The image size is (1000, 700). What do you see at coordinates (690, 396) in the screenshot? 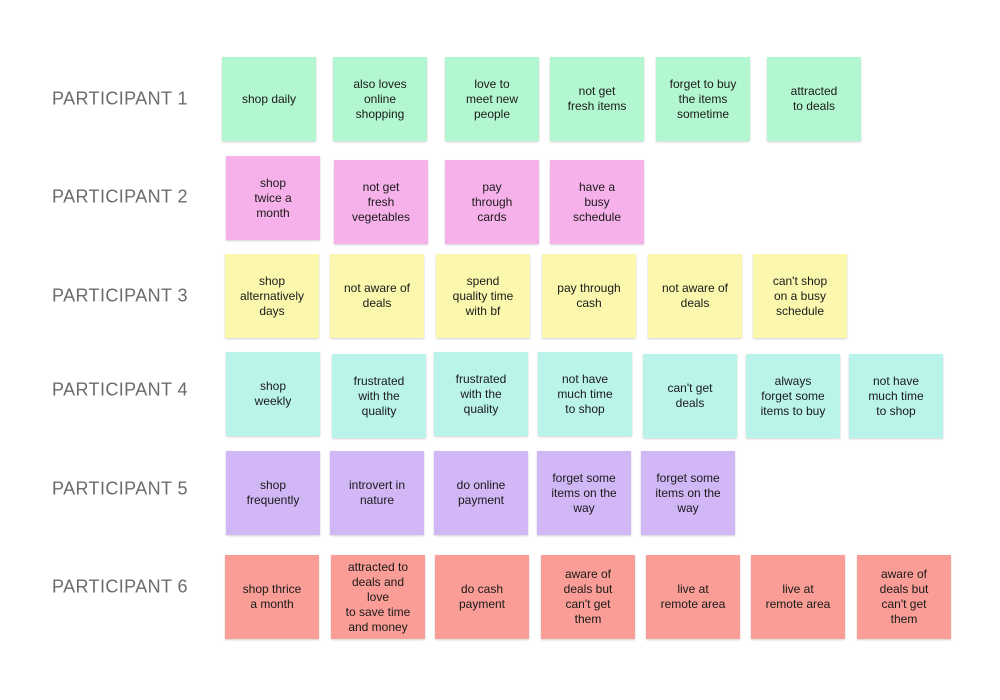
I see `sticky-note: can't get deals` at bounding box center [690, 396].